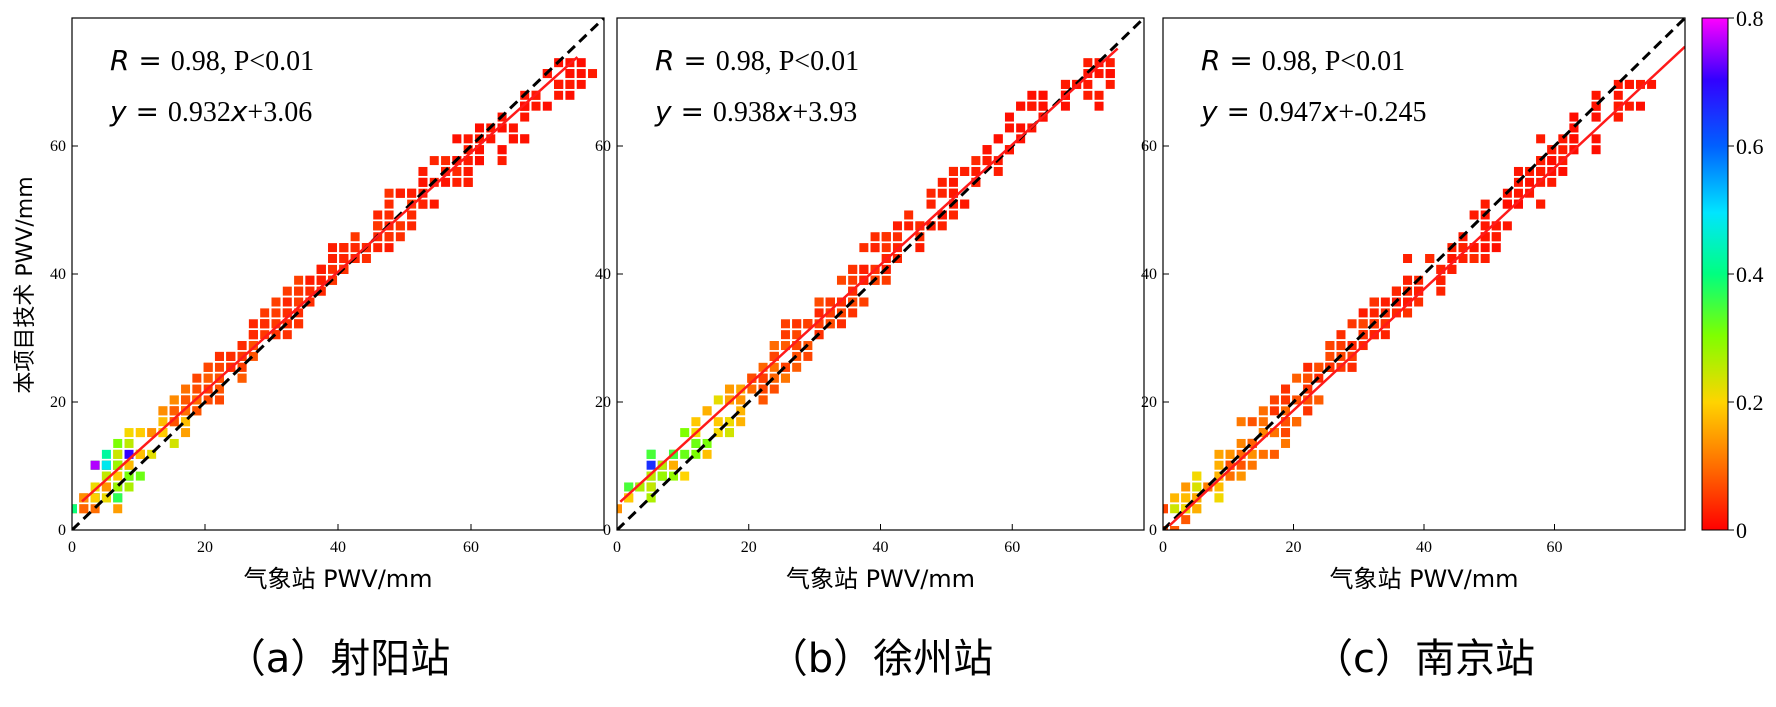 The image size is (1776, 707). Describe the element at coordinates (880, 579) in the screenshot. I see `x-axis-label: 气象站 PWV/mm` at that location.